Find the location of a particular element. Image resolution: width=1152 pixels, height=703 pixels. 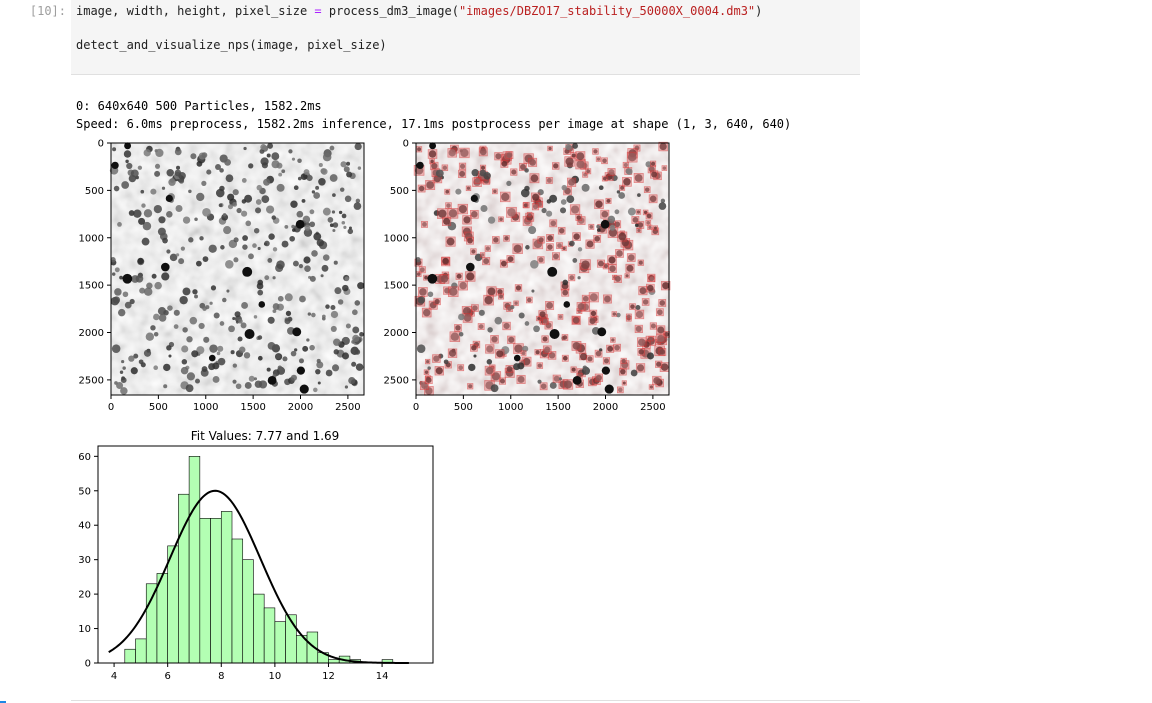

left-x-tick-label: 2500 is located at coordinates (347, 407).